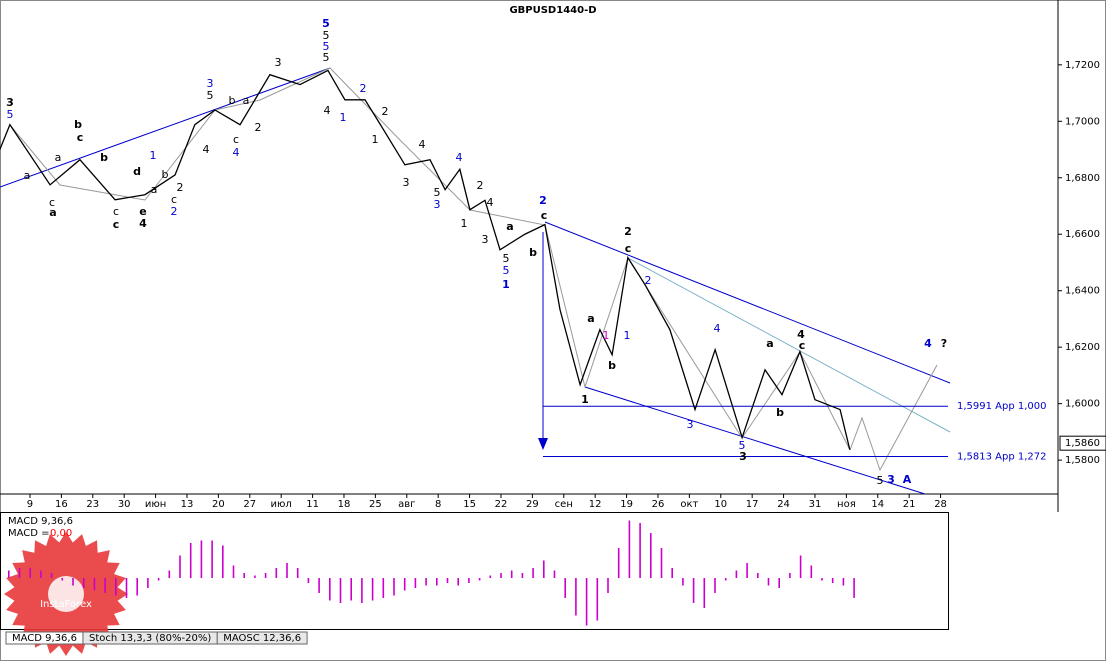 This screenshot has width=1106, height=661. What do you see at coordinates (783, 504) in the screenshot?
I see `x-tick-label: 24` at bounding box center [783, 504].